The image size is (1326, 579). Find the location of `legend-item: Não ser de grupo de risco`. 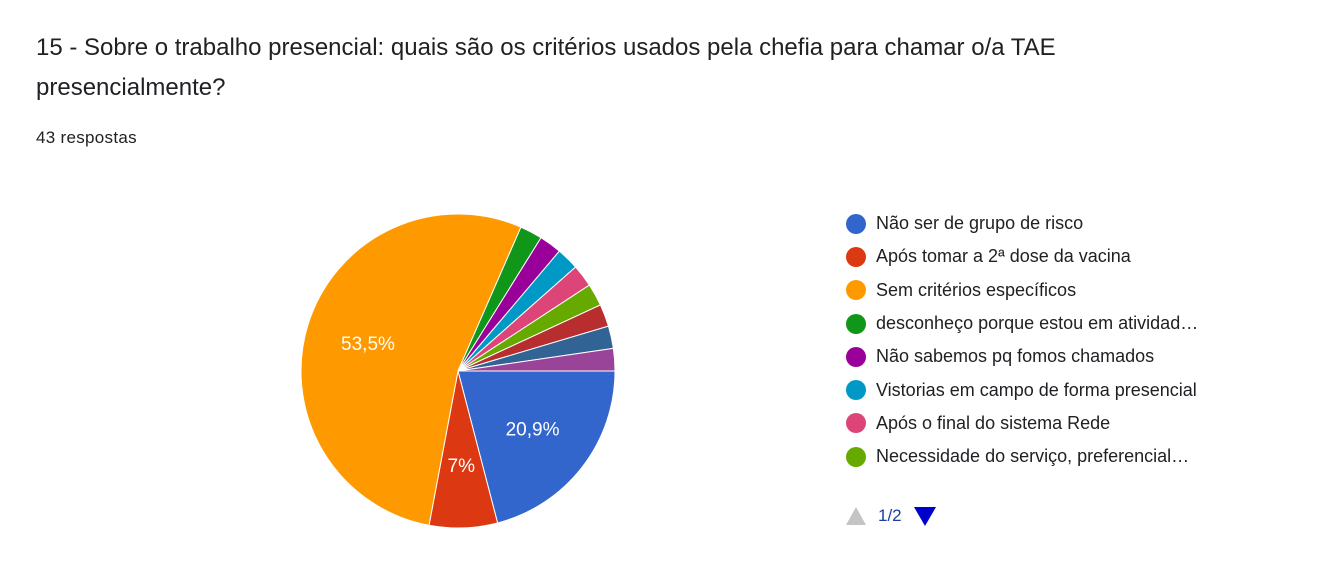

legend-item: Não ser de grupo de risco is located at coordinates (1066, 223).